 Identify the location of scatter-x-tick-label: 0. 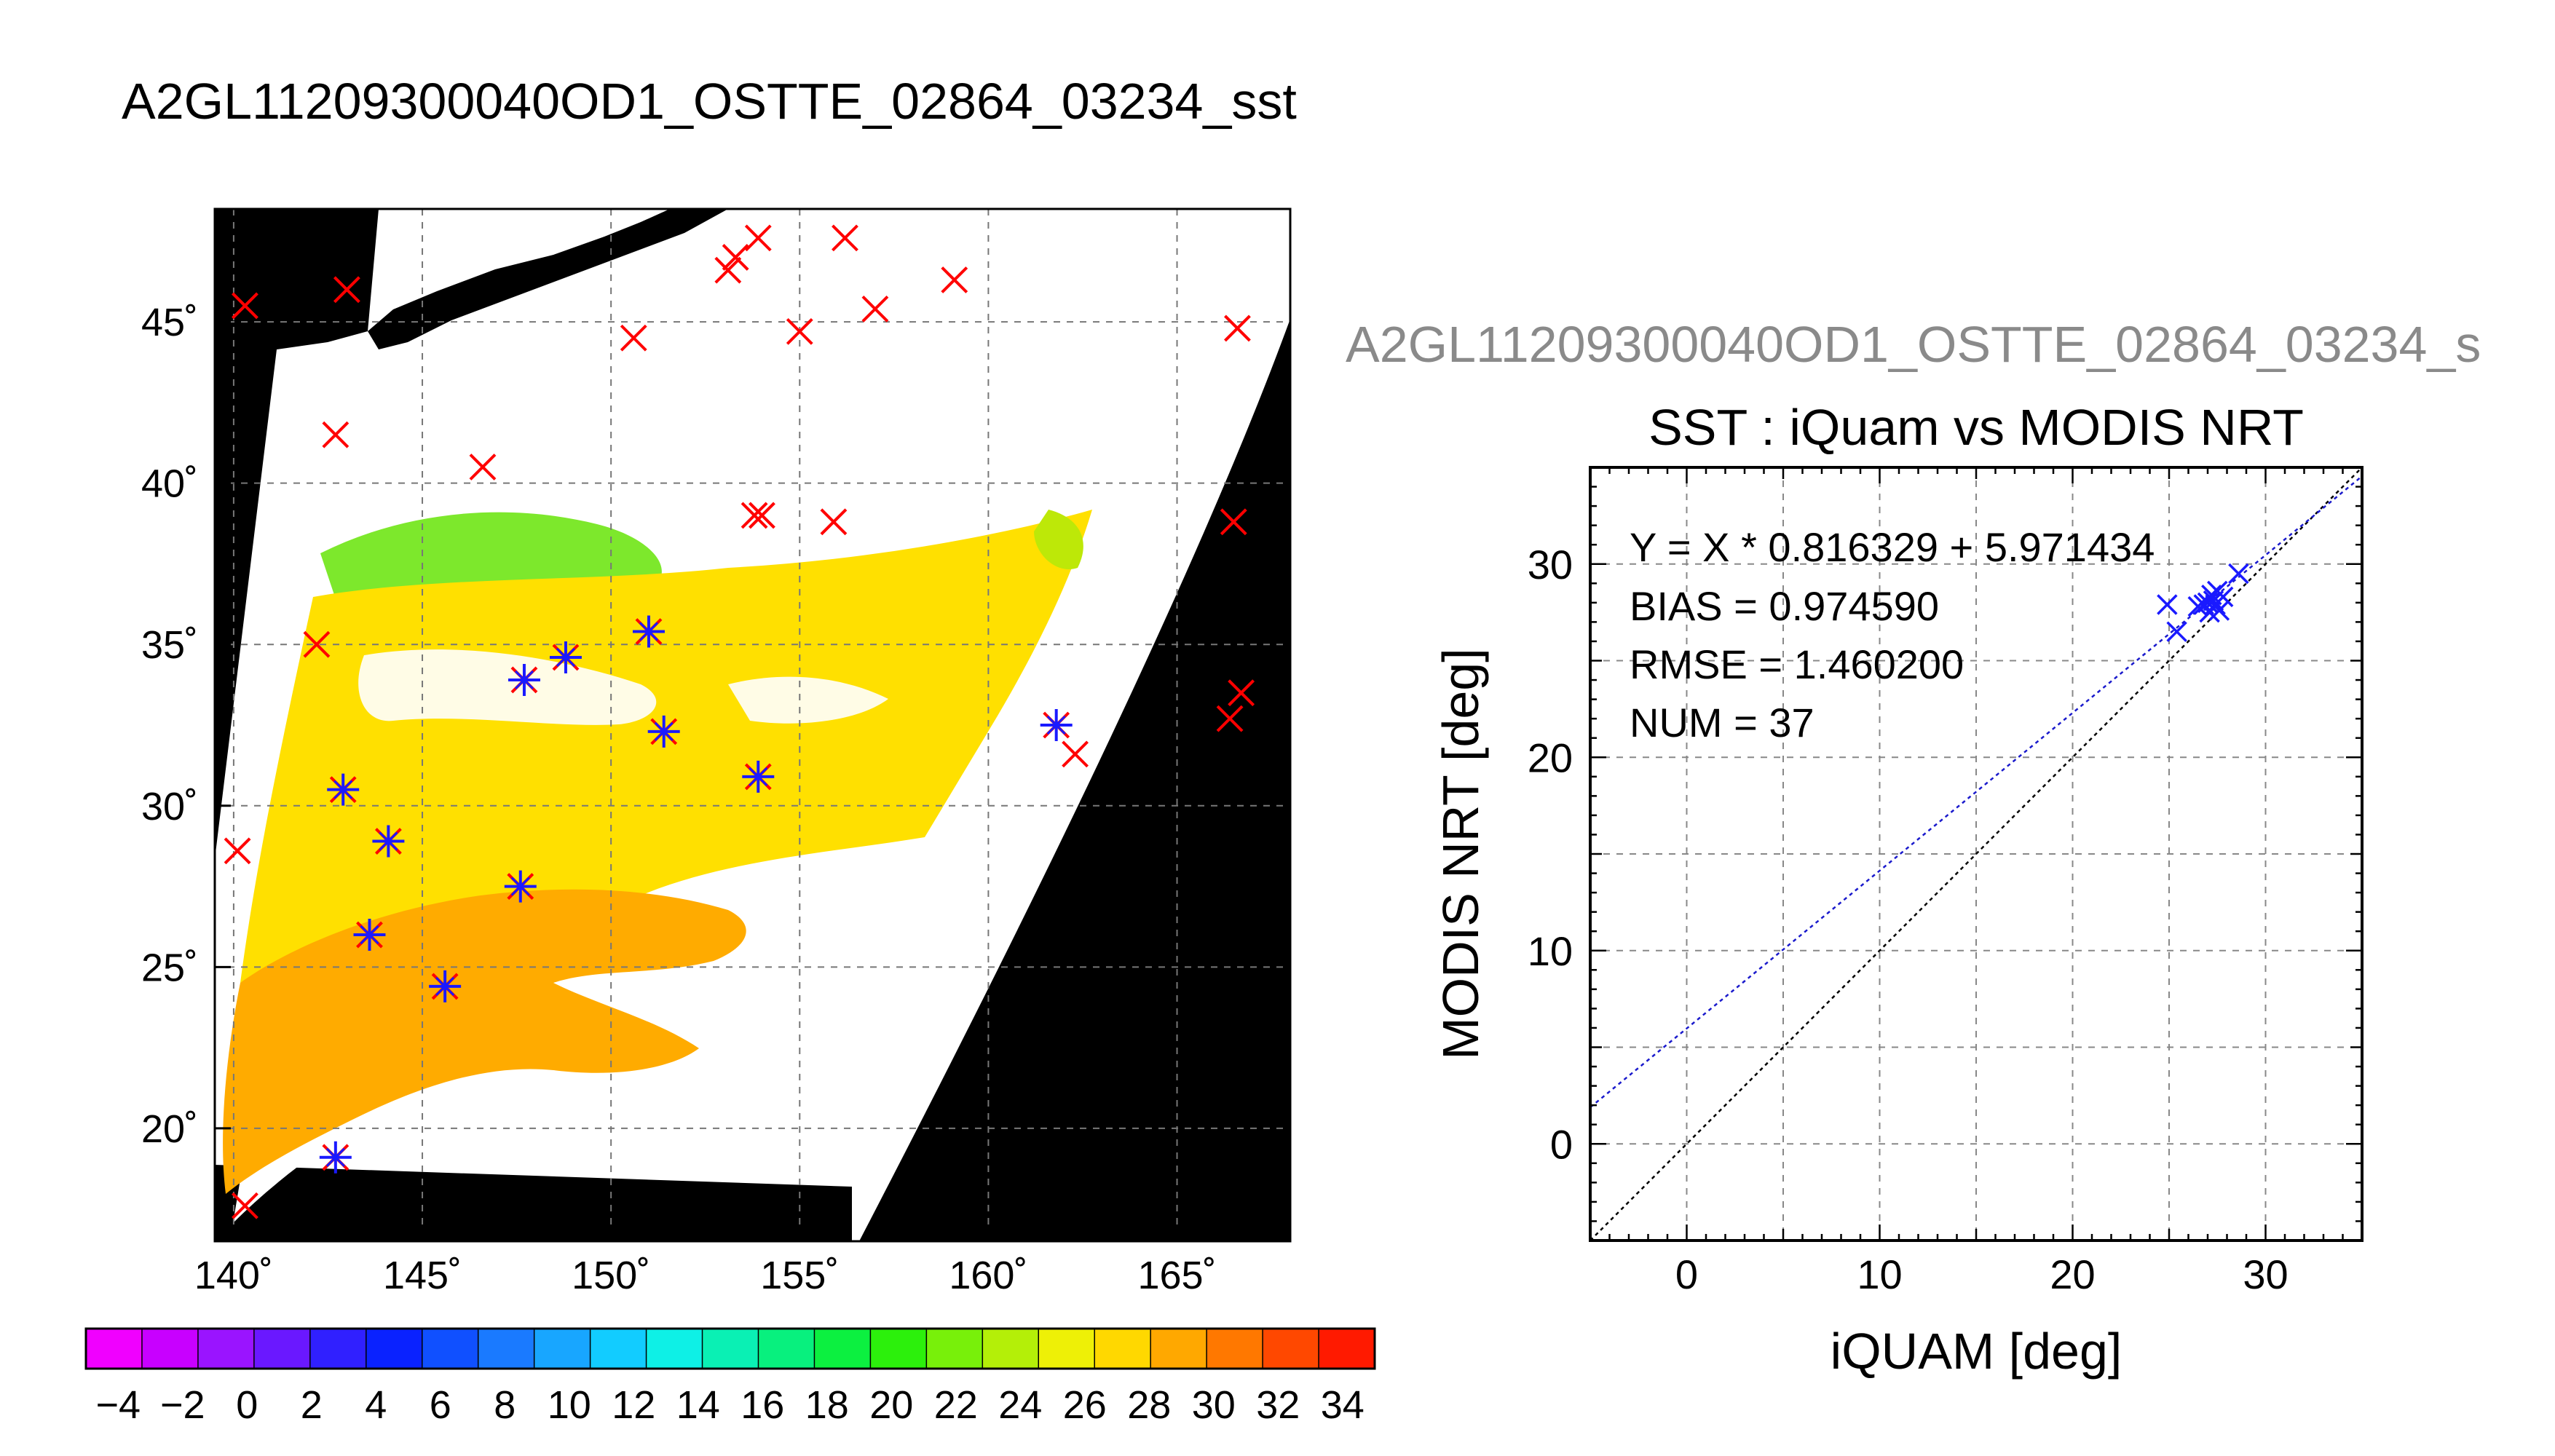
(1686, 1274).